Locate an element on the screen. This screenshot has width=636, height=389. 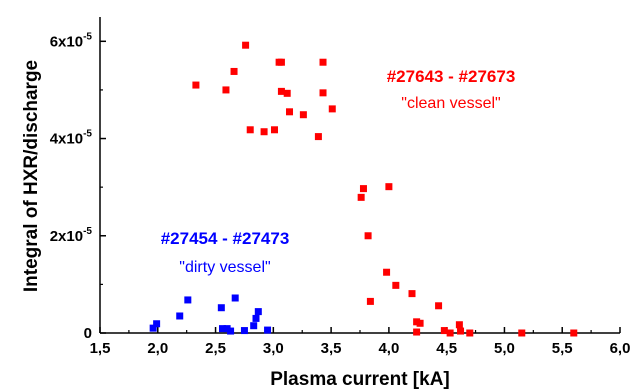
x-tick-label: 4,0 is located at coordinates (388, 348).